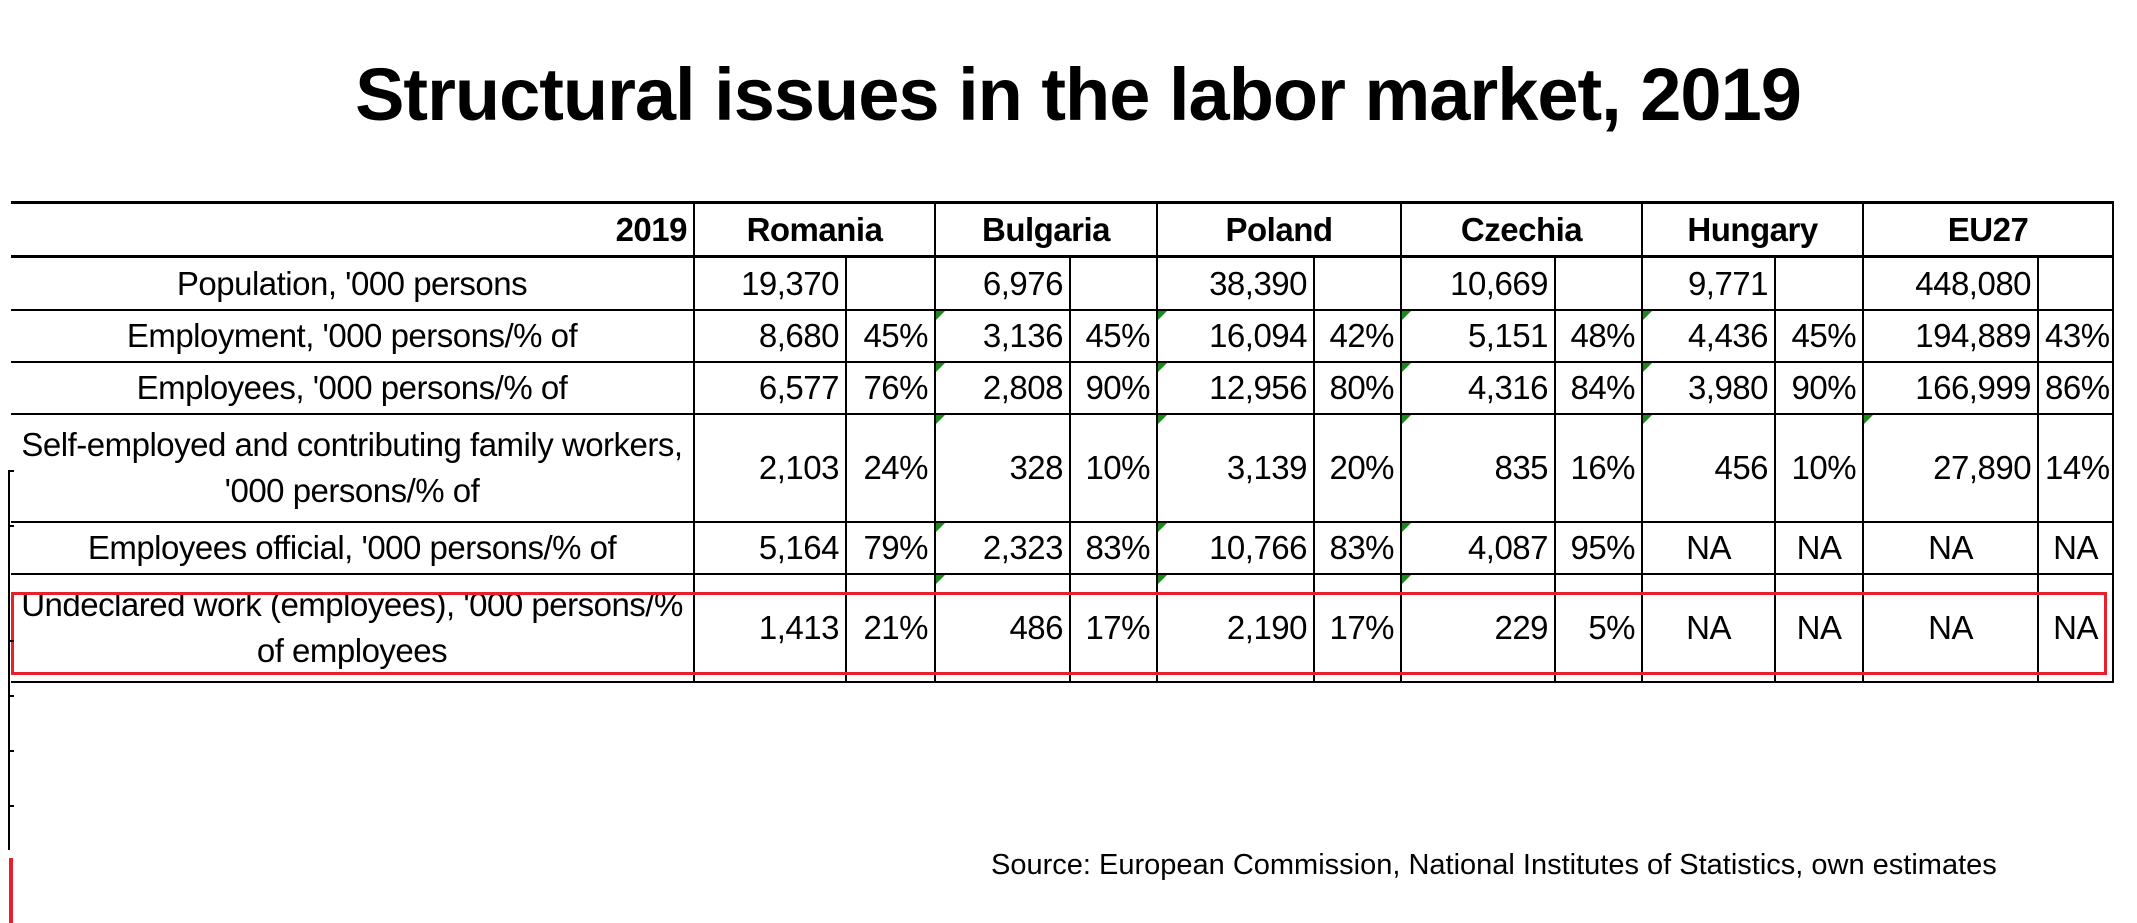 This screenshot has height=923, width=2137. What do you see at coordinates (1023, 283) in the screenshot?
I see `value: 6,976` at bounding box center [1023, 283].